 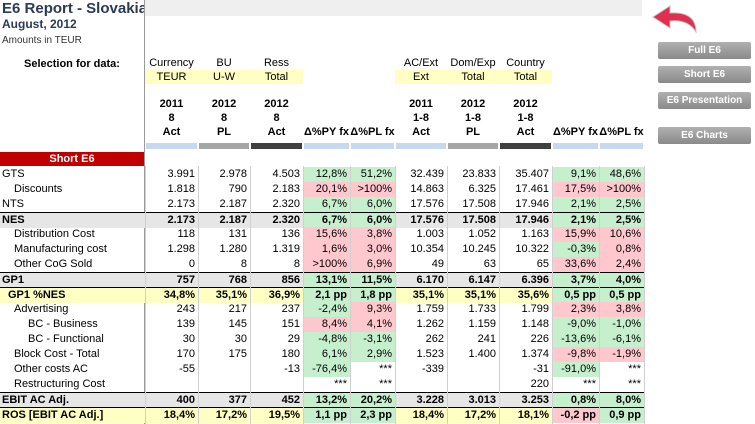 I want to click on selection-label: Selection for data:, so click(x=72, y=64).